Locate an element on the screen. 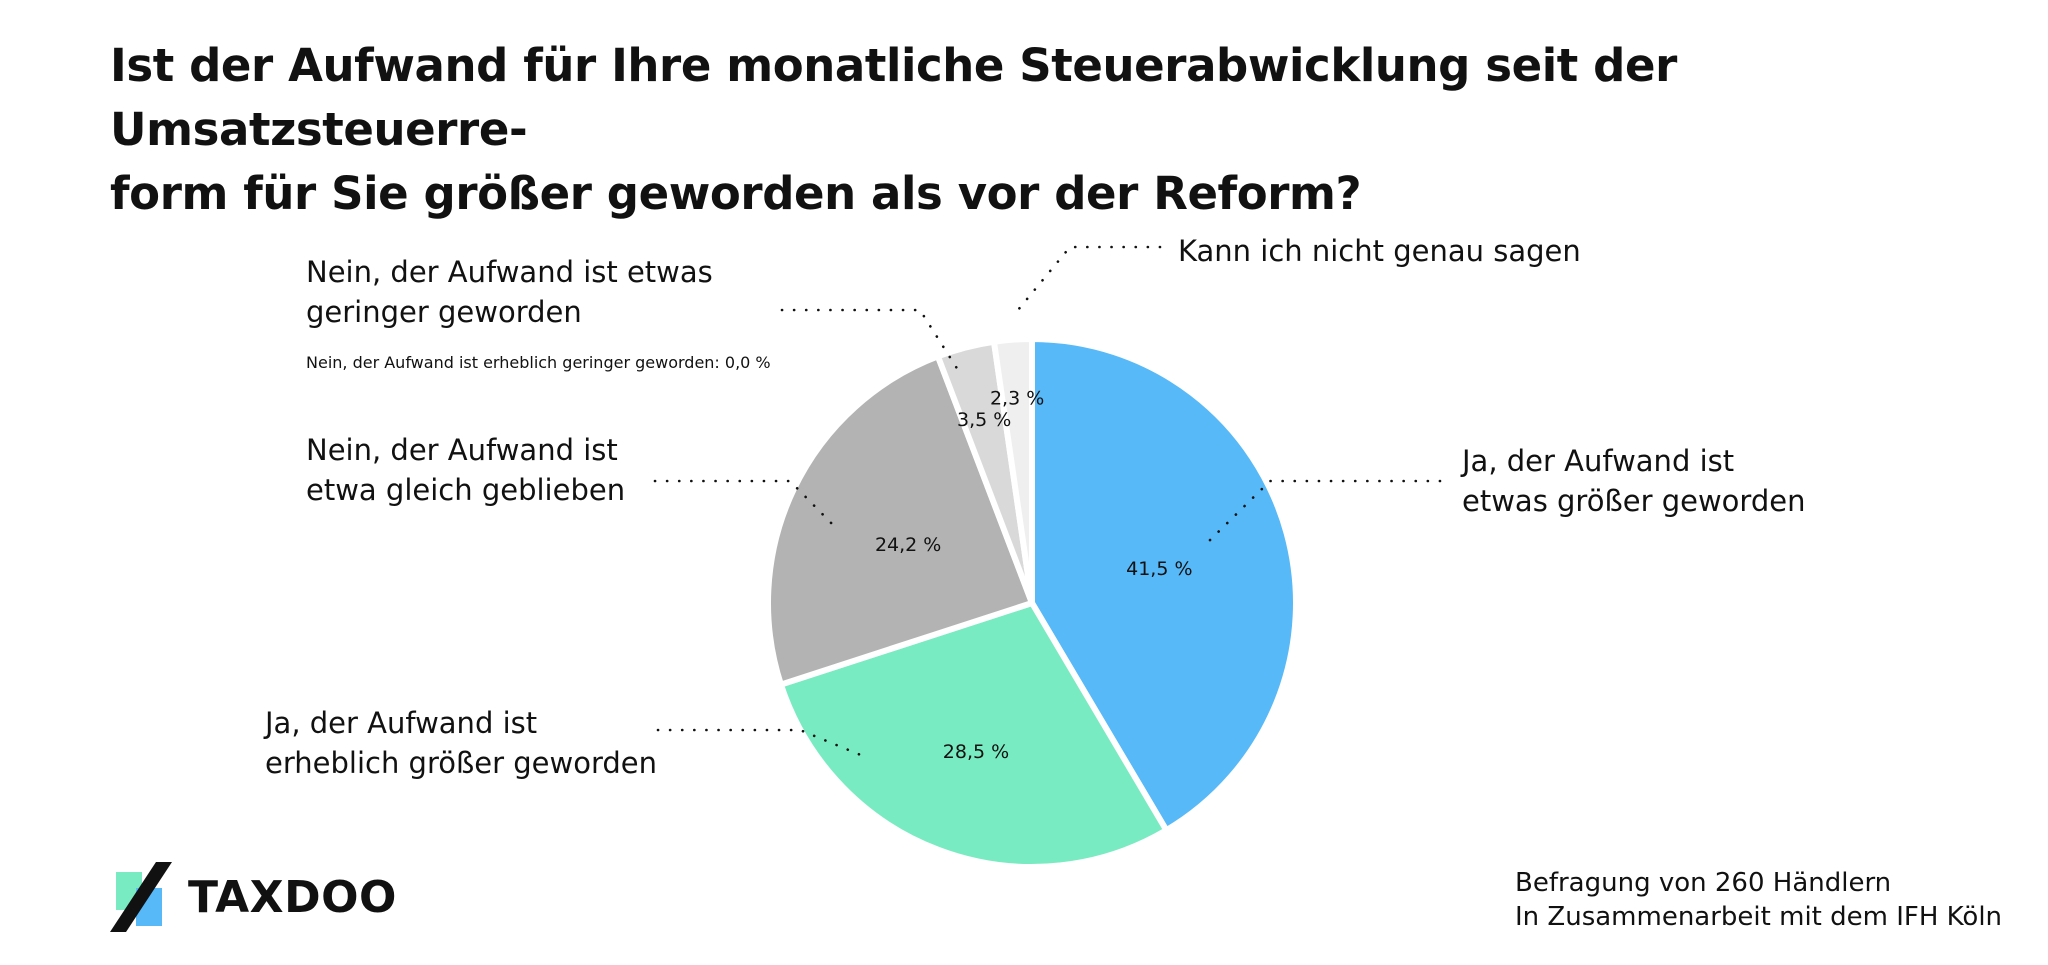 This screenshot has height=965, width=2048. slice-value-label: 28,5 % is located at coordinates (976, 752).